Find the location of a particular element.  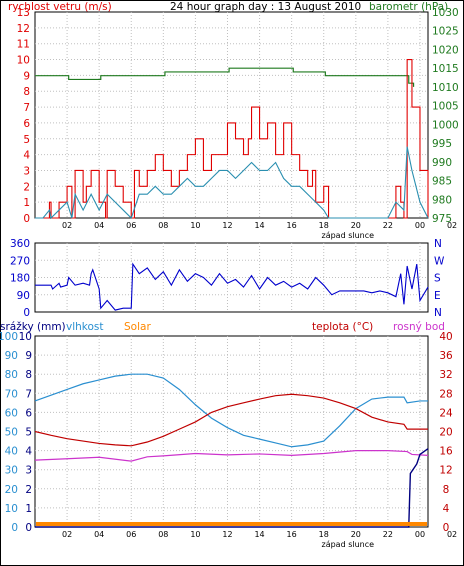

direction-plot-area is located at coordinates (231, 277).